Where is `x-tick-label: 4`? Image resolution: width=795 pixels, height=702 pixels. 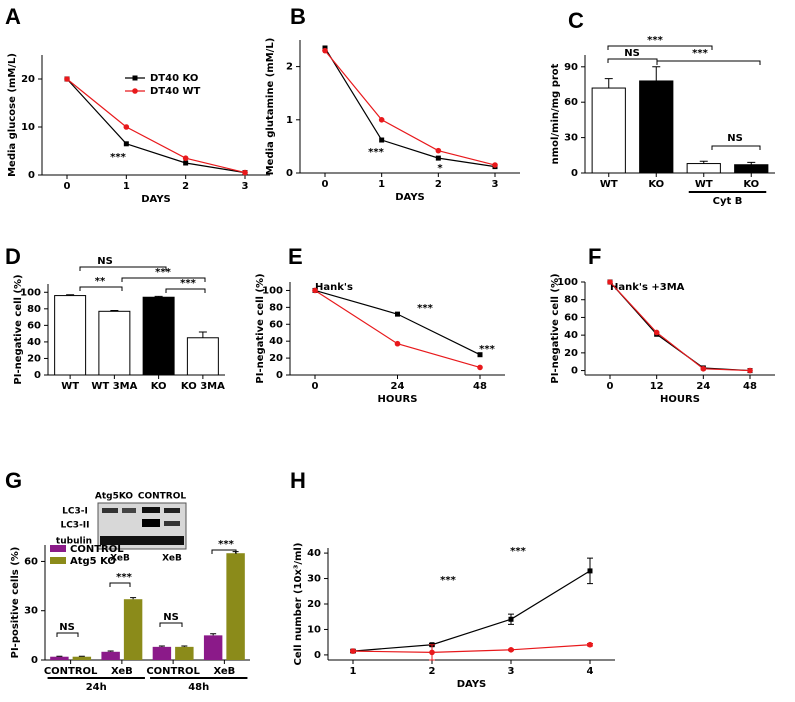
x-tick-label: 4 is located at coordinates (590, 671).